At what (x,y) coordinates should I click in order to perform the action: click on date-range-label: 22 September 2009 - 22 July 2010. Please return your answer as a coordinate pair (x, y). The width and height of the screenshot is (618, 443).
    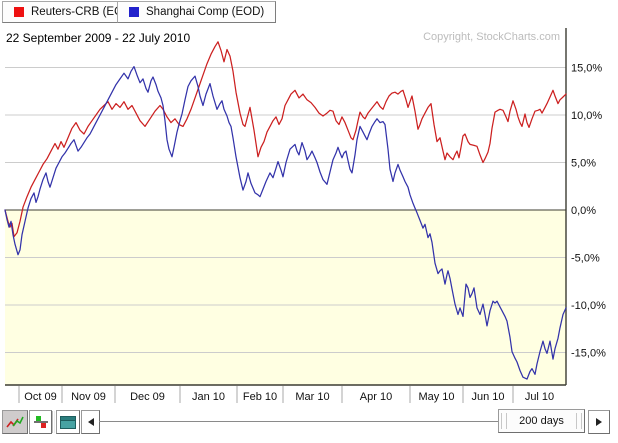
    Looking at the image, I should click on (98, 38).